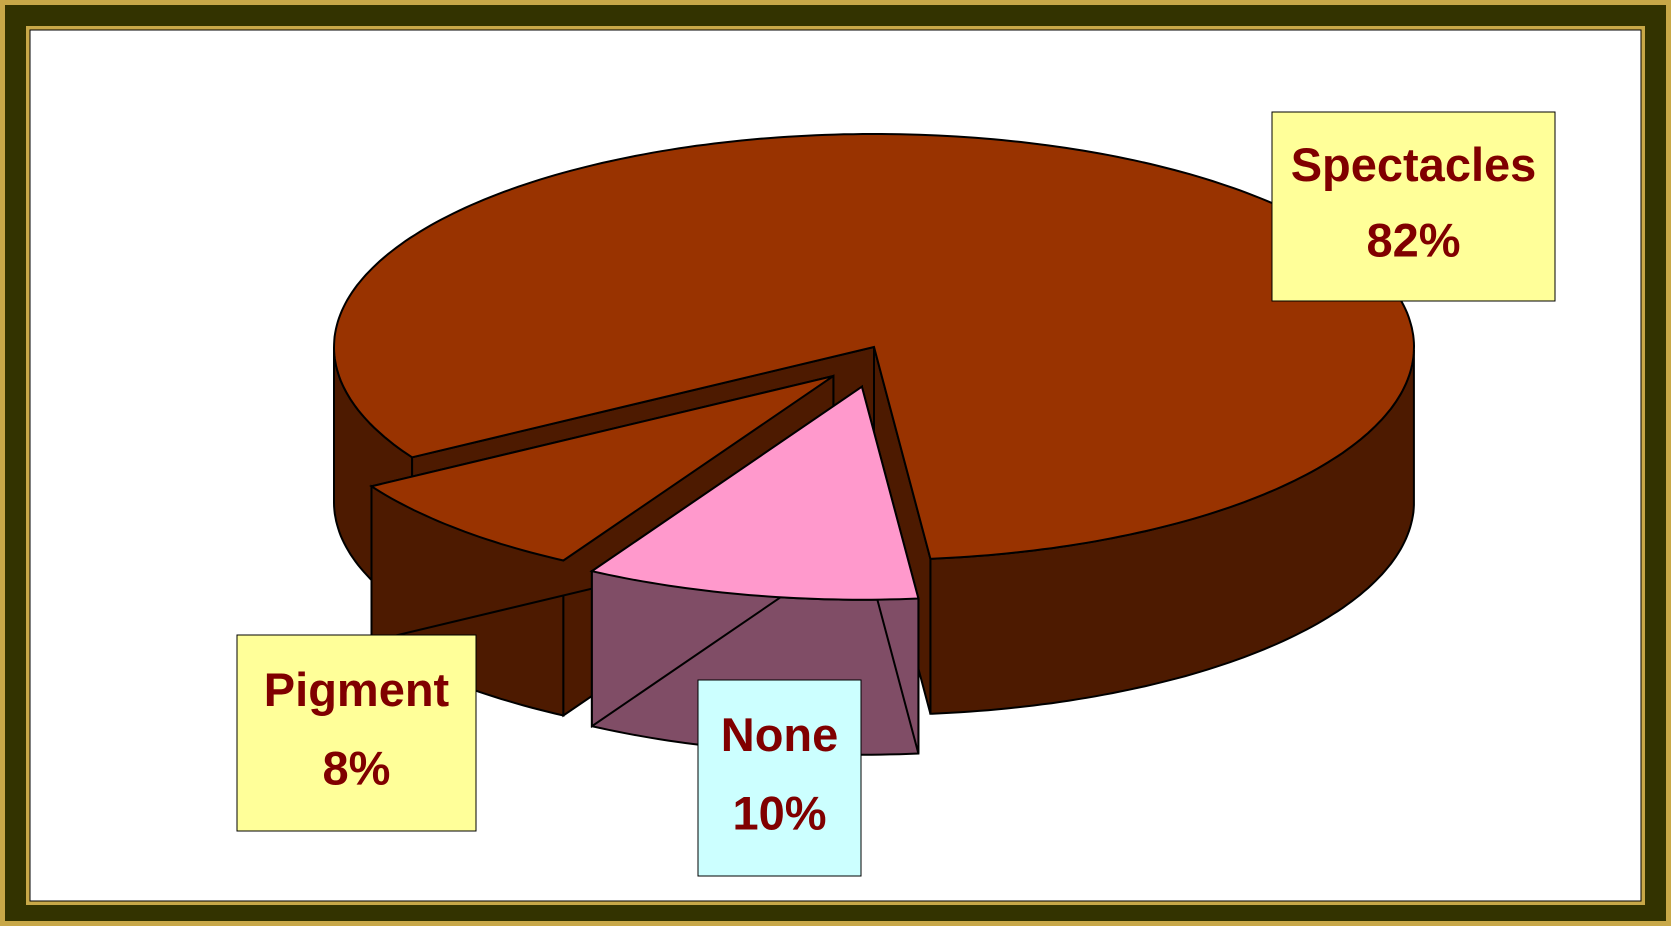 This screenshot has width=1671, height=926. What do you see at coordinates (1414, 164) in the screenshot?
I see `slice-label: Spectacles` at bounding box center [1414, 164].